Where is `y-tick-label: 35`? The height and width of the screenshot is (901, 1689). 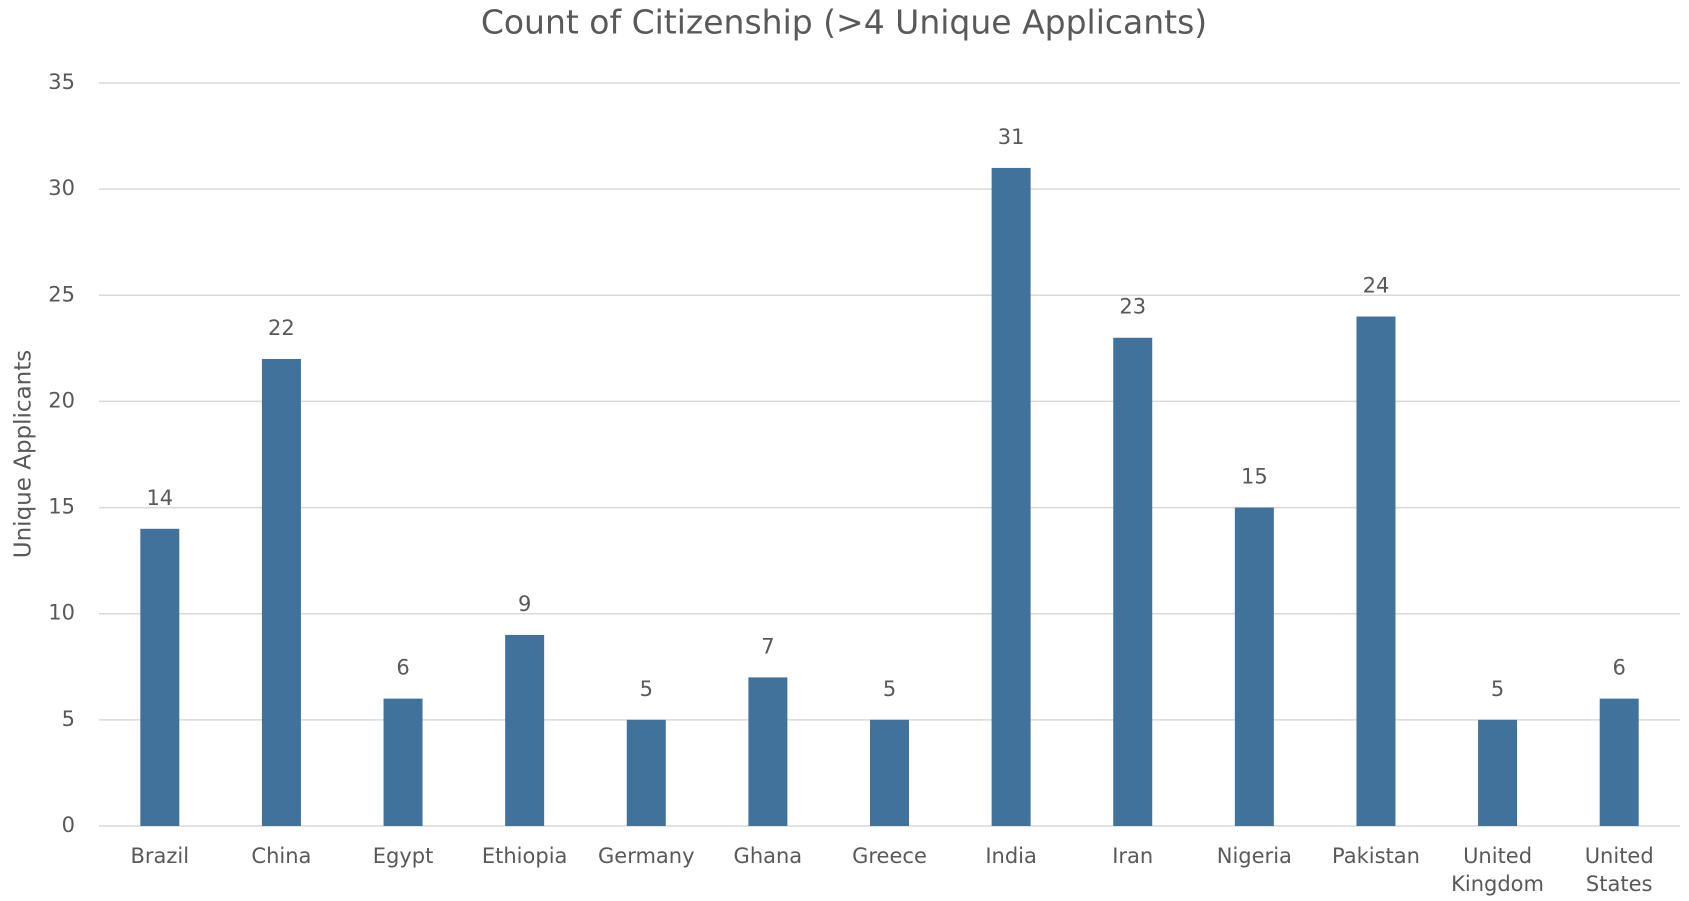 y-tick-label: 35 is located at coordinates (61, 82).